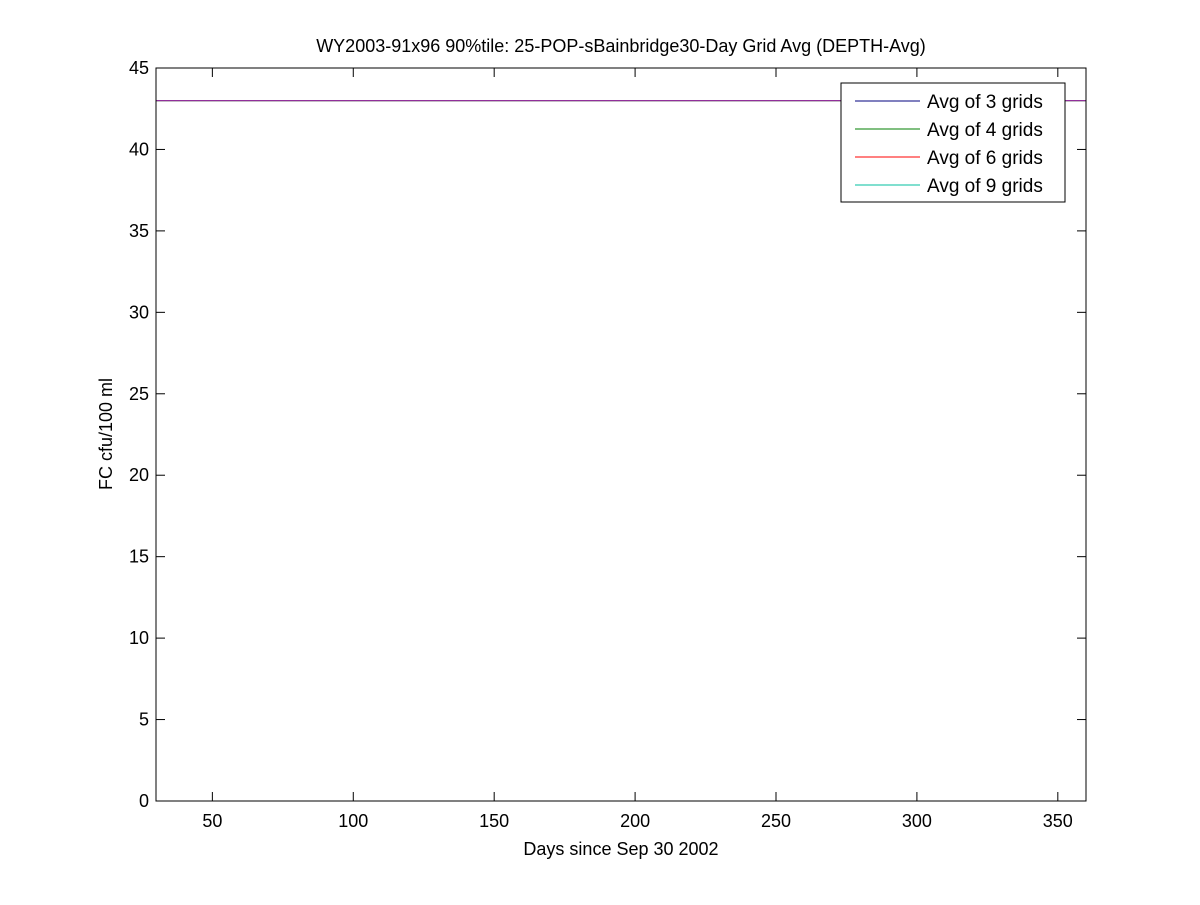 The width and height of the screenshot is (1200, 905). I want to click on y-tick-label: 10, so click(139, 638).